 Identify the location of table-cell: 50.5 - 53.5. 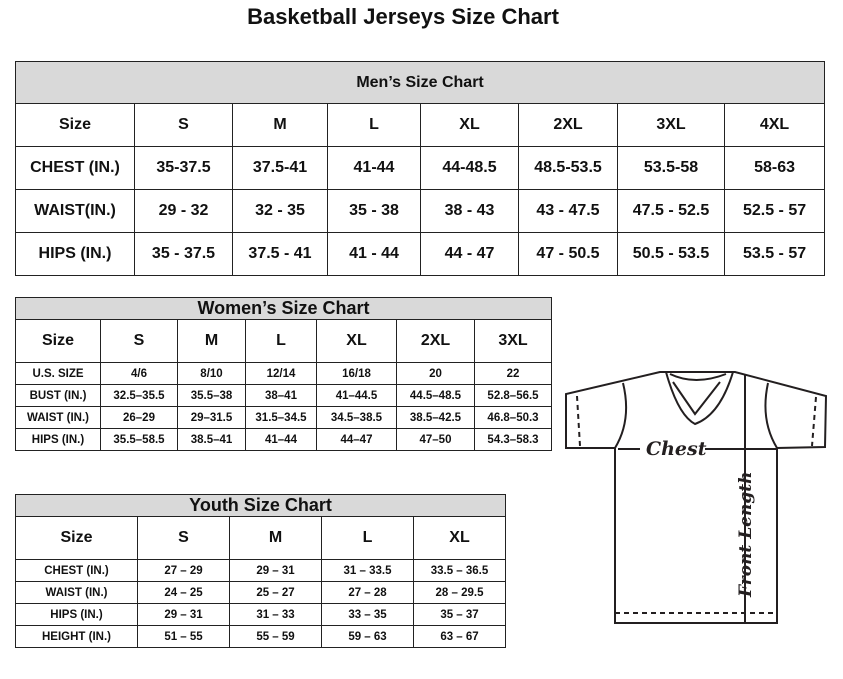
(671, 254).